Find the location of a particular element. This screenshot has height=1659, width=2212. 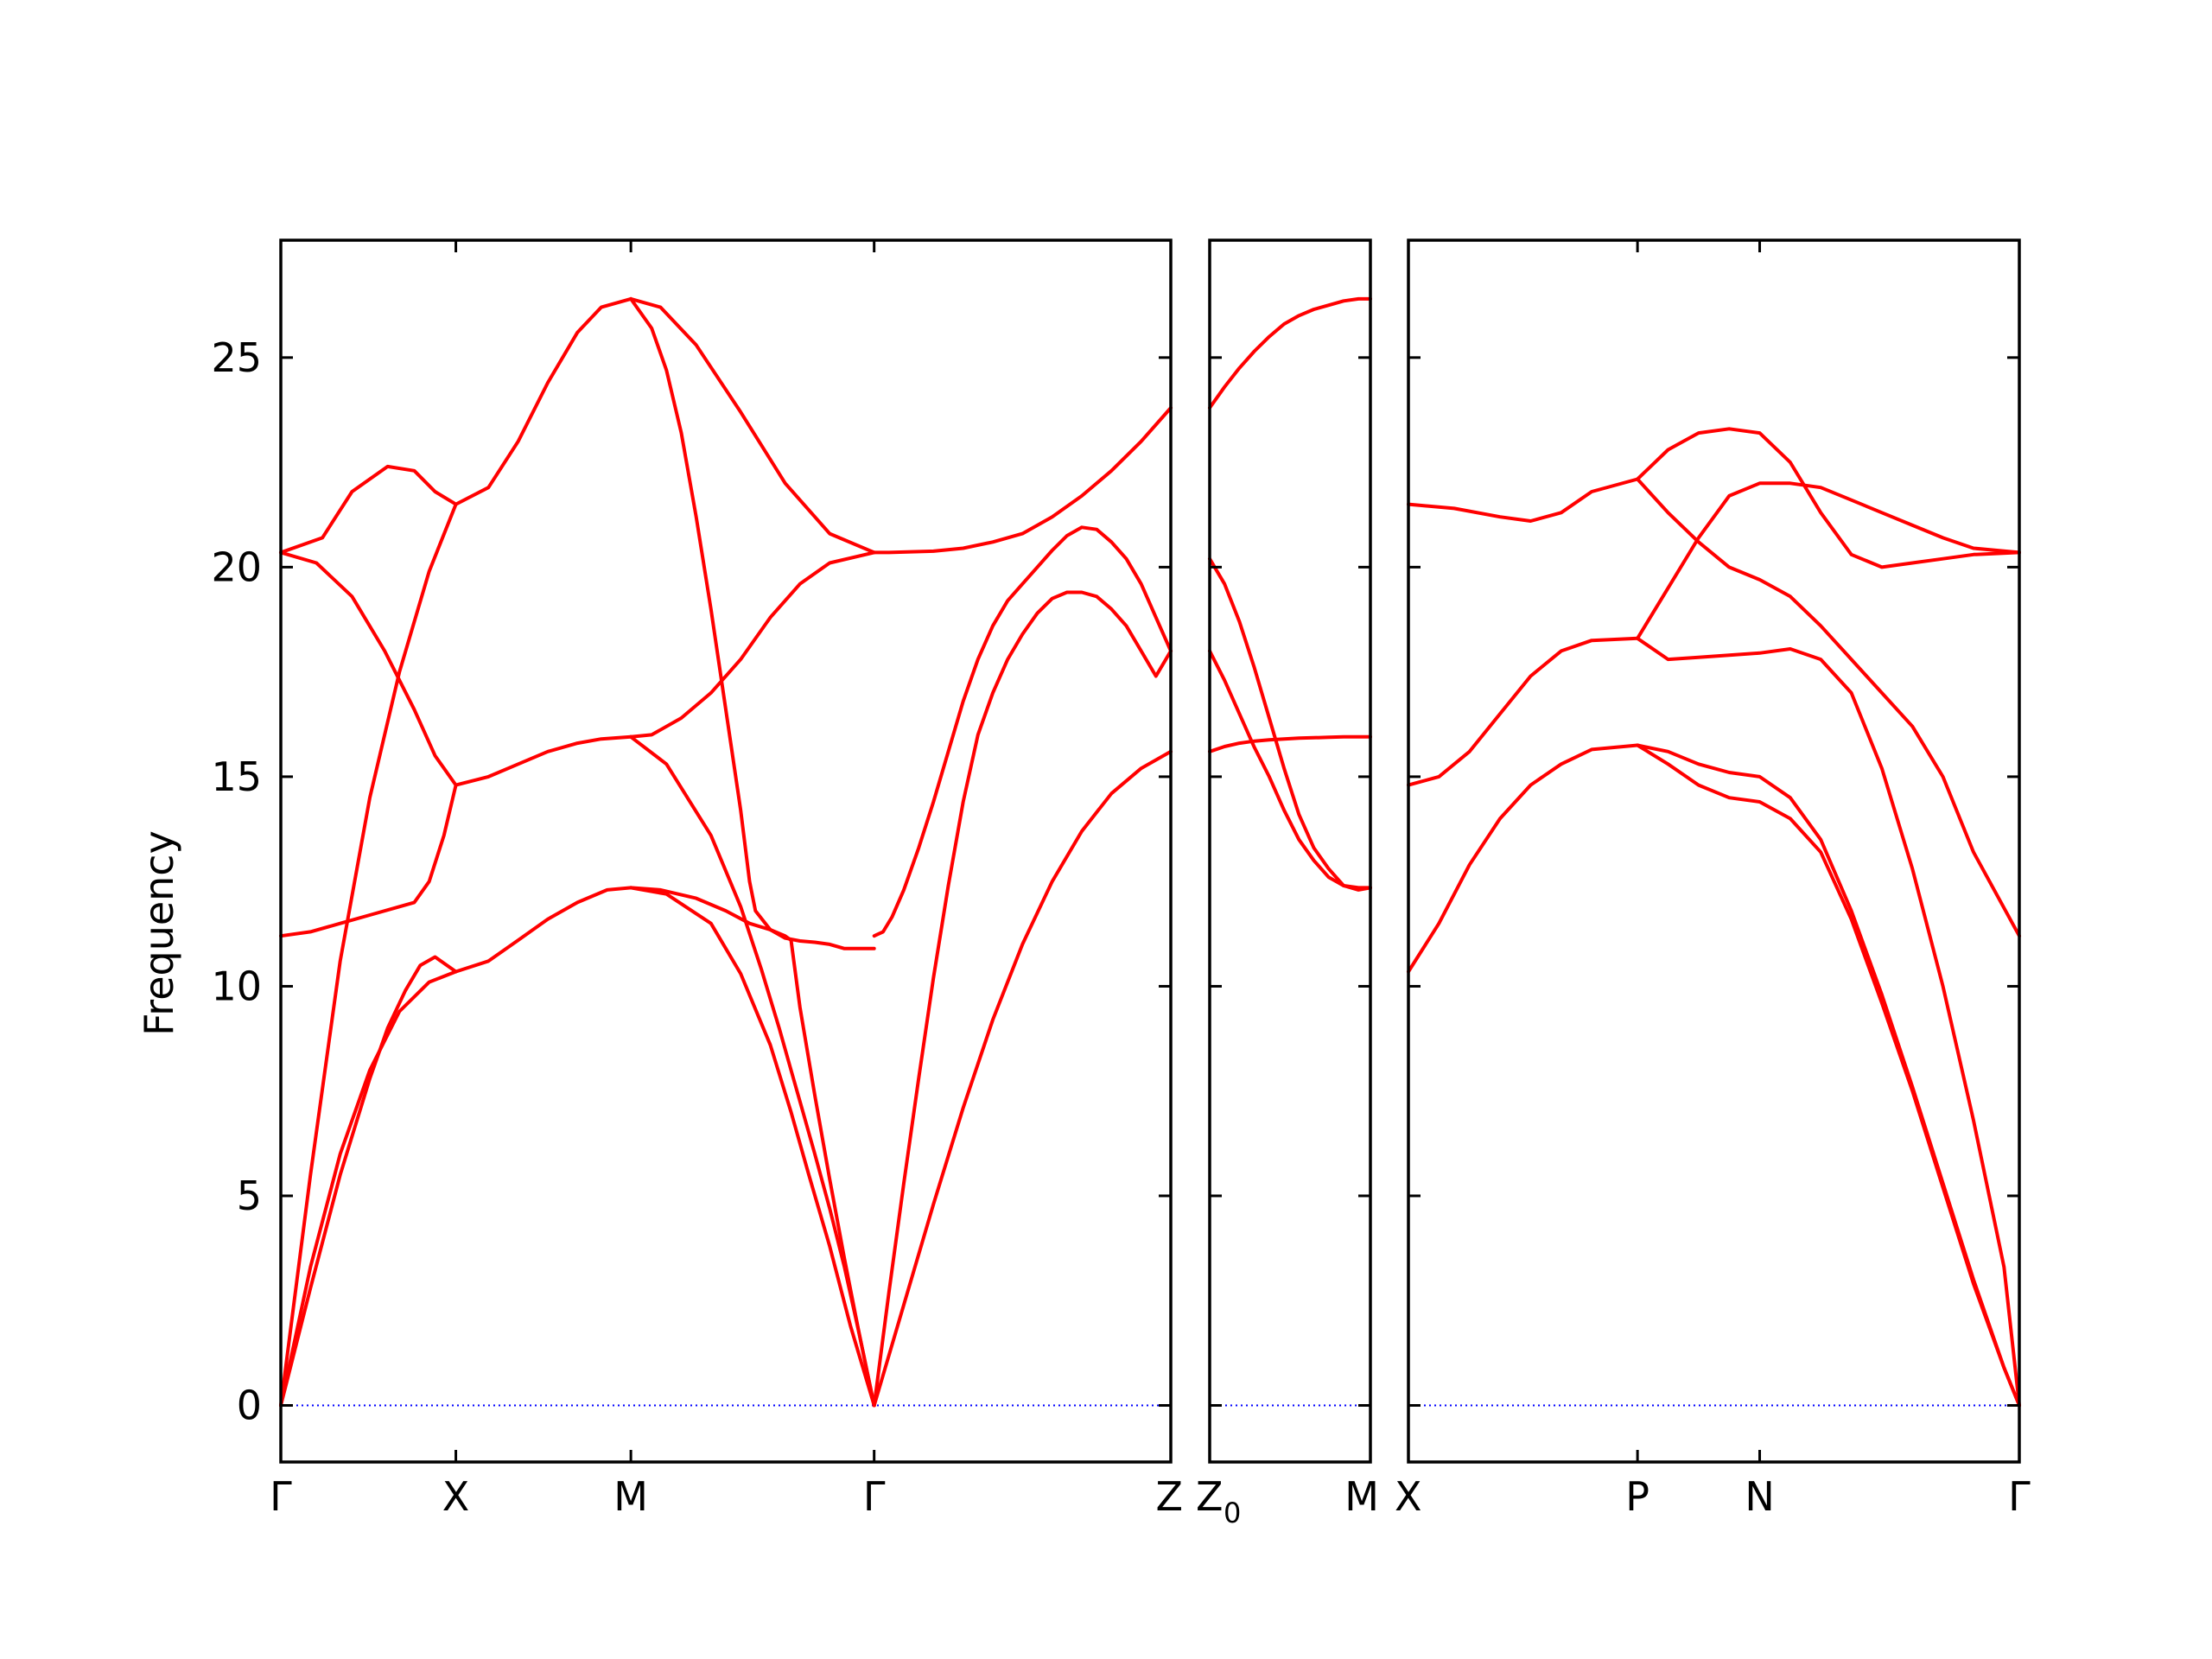

y-tick-label: 5 is located at coordinates (249, 1196).